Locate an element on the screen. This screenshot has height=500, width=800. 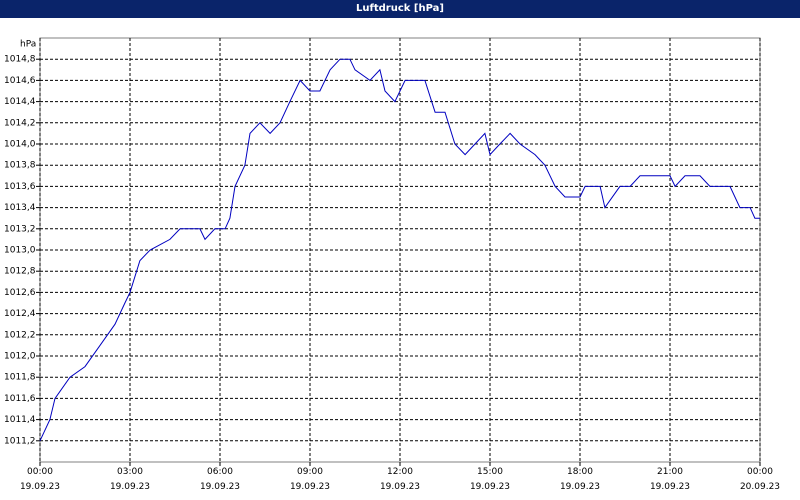
y-tick-label: 1013,4 is located at coordinates (20, 208).